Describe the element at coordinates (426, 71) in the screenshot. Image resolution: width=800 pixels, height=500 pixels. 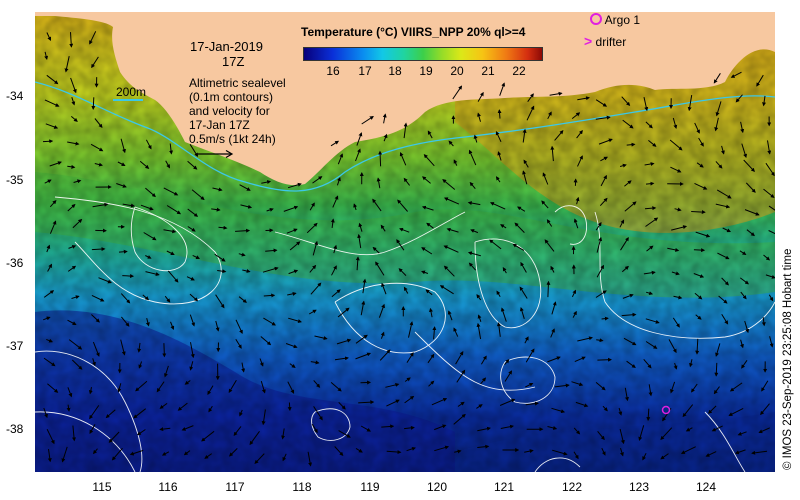
I see `colorbar-tick: 19` at that location.